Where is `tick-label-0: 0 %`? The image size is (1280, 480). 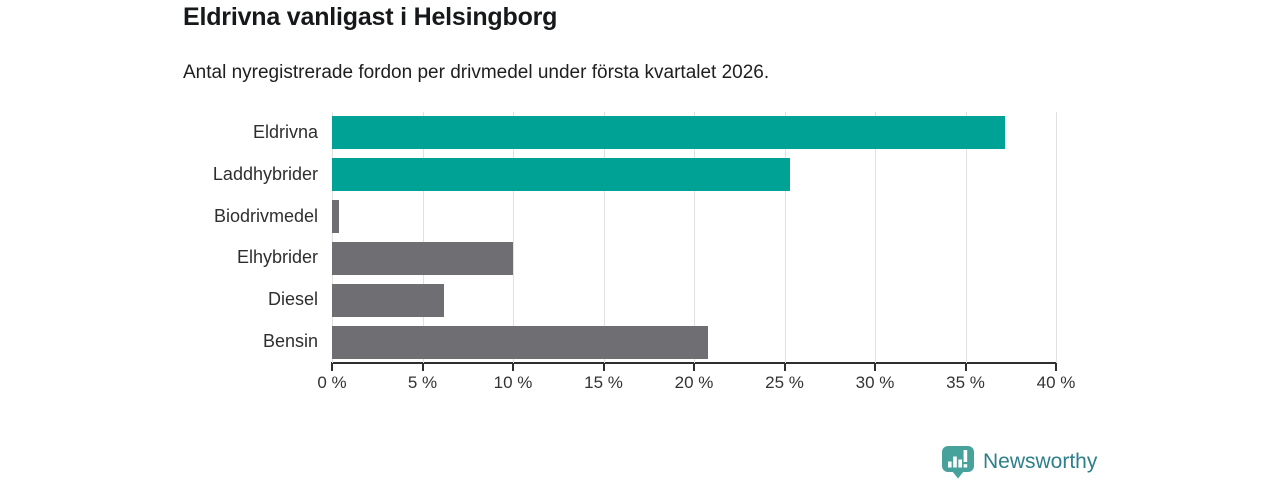 tick-label-0: 0 % is located at coordinates (332, 382).